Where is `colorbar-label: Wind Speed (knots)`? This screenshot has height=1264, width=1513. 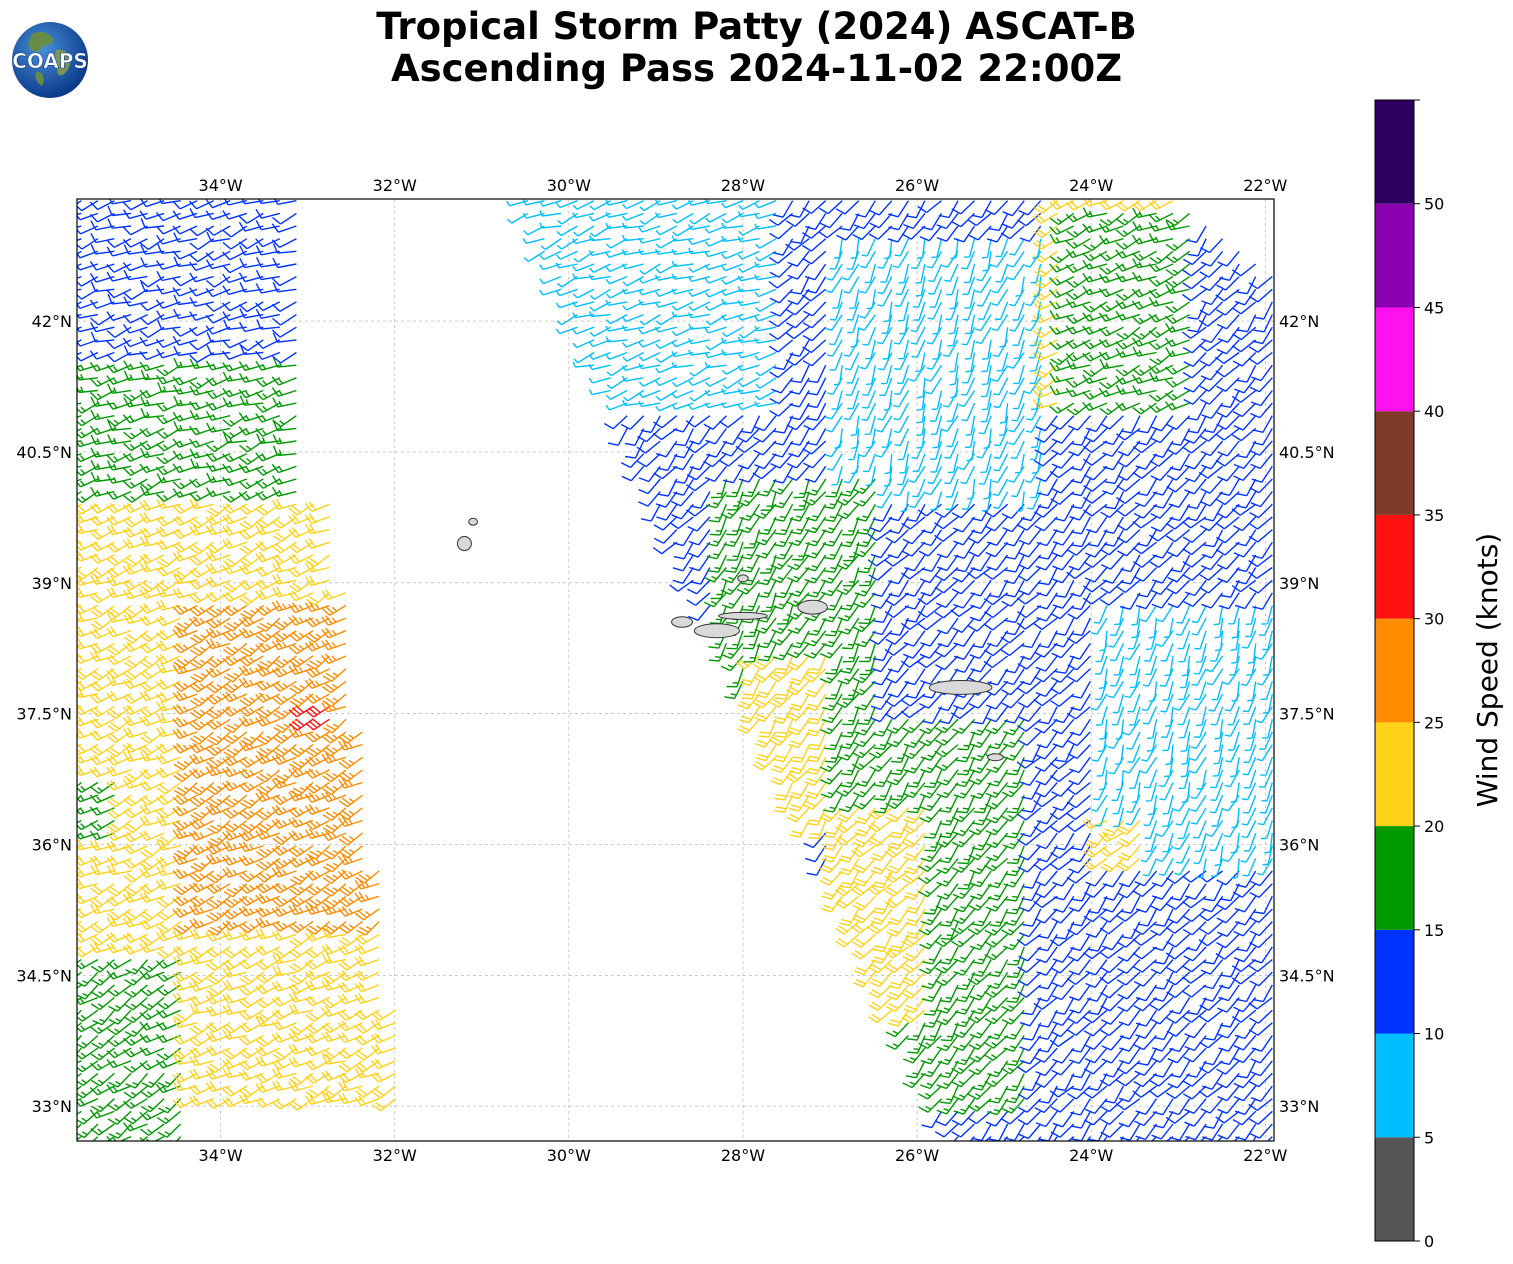
colorbar-label: Wind Speed (knots) is located at coordinates (1487, 670).